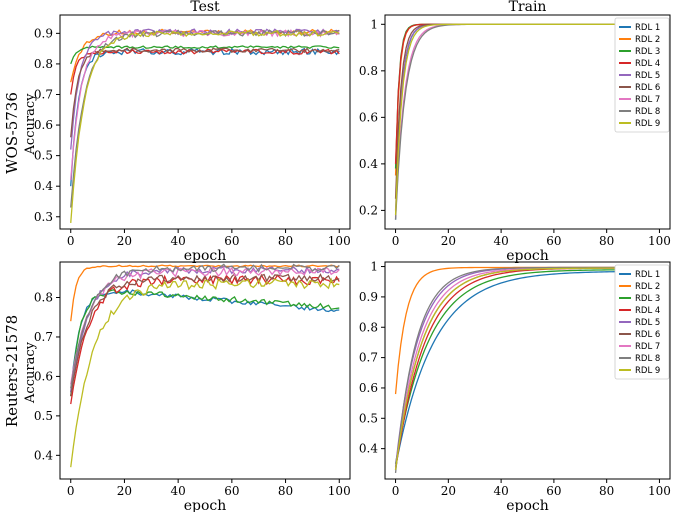 The image size is (677, 512). Describe the element at coordinates (205, 7) in the screenshot. I see `chart-title: Test` at that location.